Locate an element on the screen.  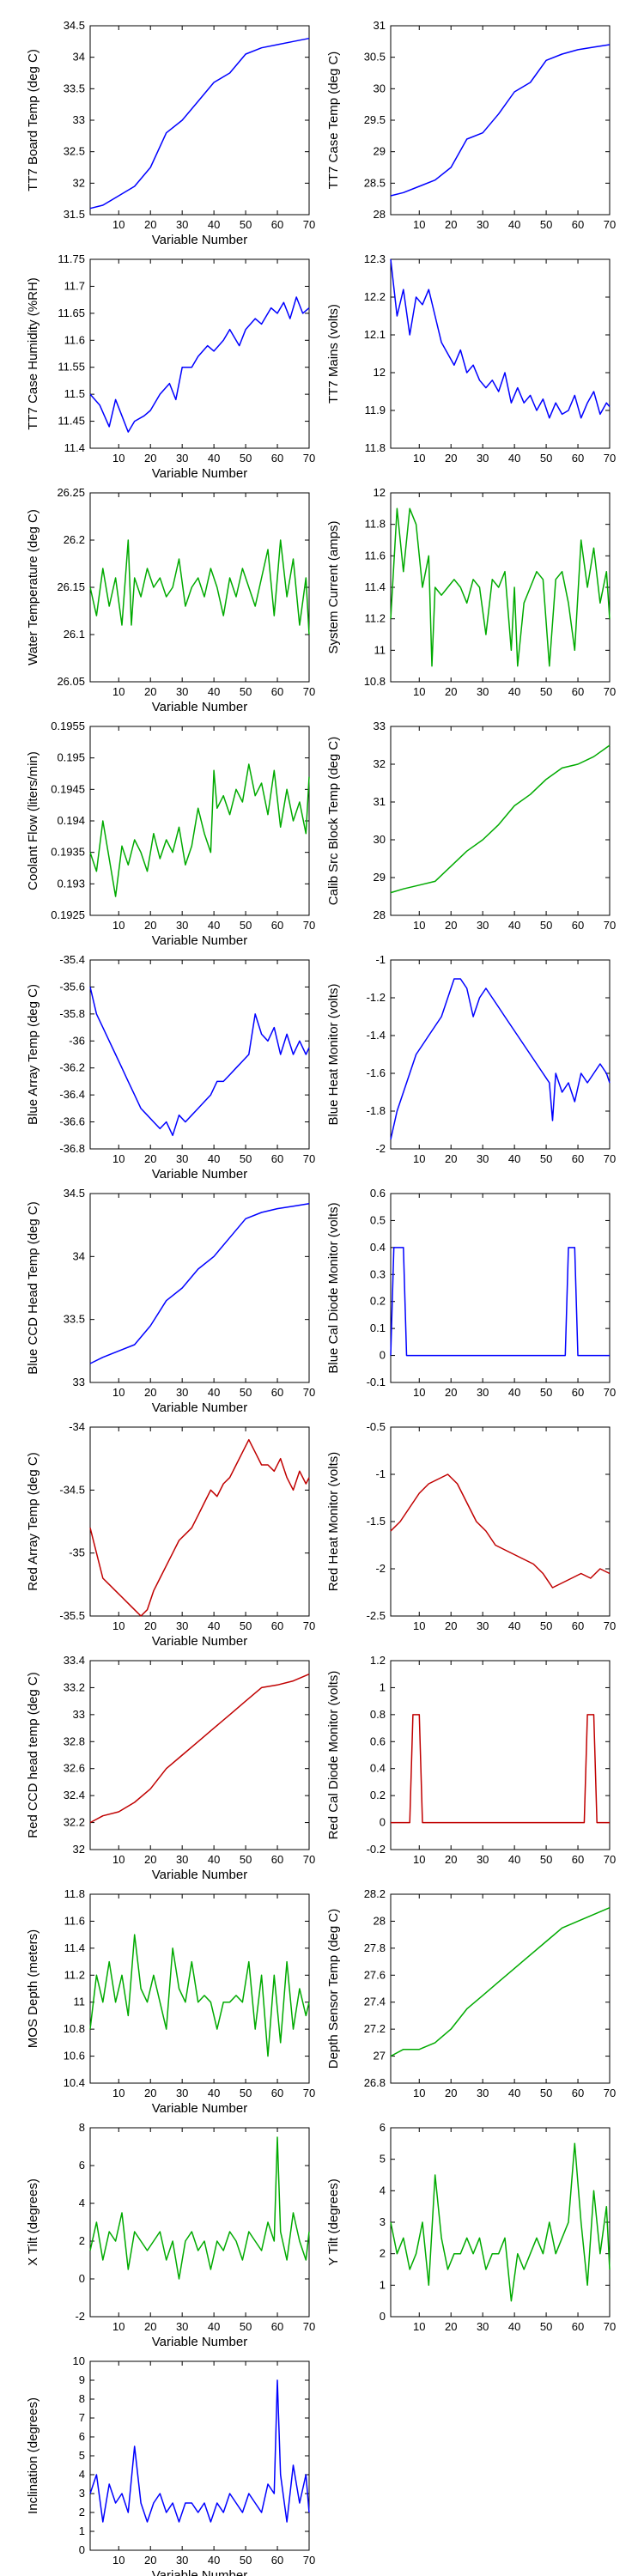
y-tick-label: 33 is located at coordinates (380, 726).